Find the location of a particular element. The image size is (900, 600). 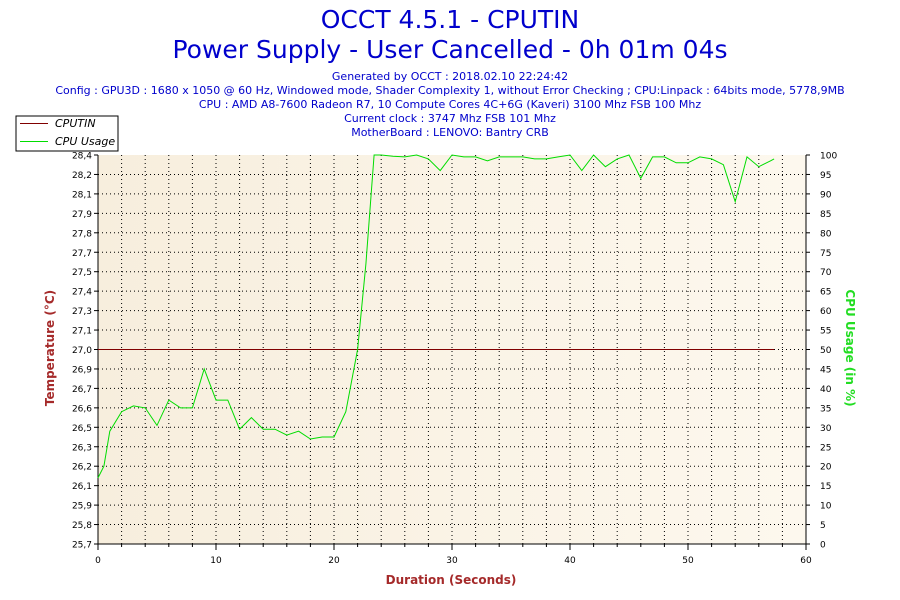

info-current-clock: Current clock : 3747 Mhz FSB 101 Mhz is located at coordinates (450, 118).